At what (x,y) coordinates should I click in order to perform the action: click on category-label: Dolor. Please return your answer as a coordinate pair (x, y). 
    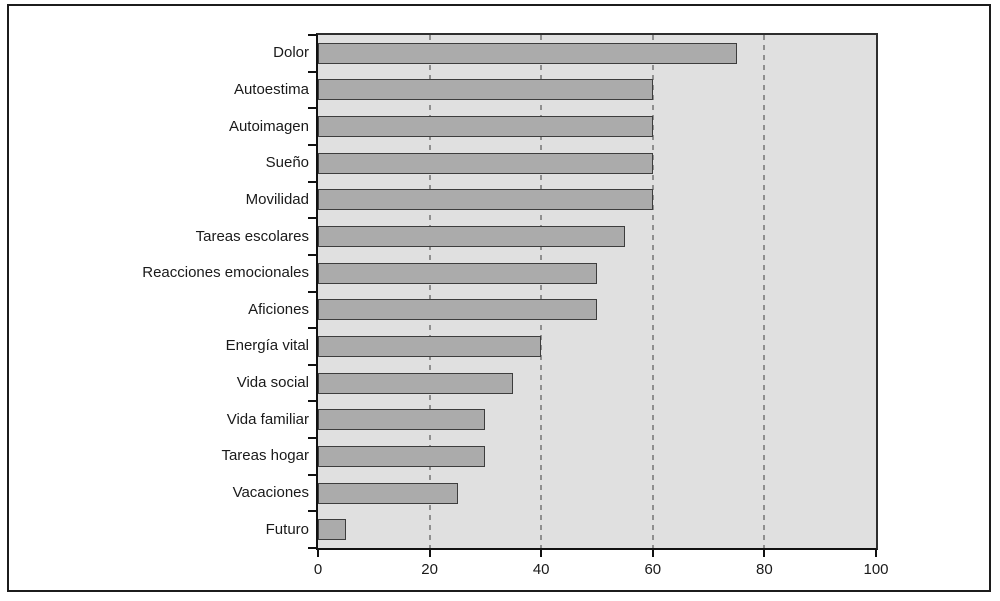
    Looking at the image, I should click on (291, 53).